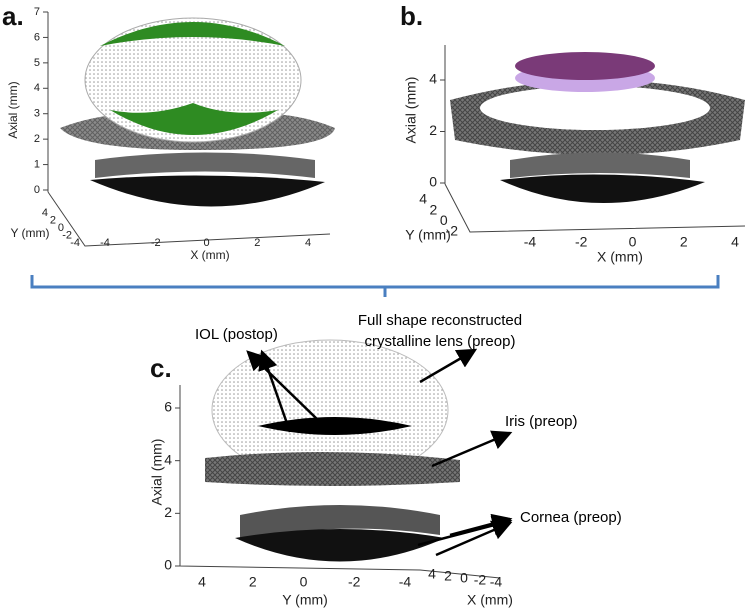 This screenshot has height=614, width=750. What do you see at coordinates (359, 450) in the screenshot?
I see `panel-c-drawing` at bounding box center [359, 450].